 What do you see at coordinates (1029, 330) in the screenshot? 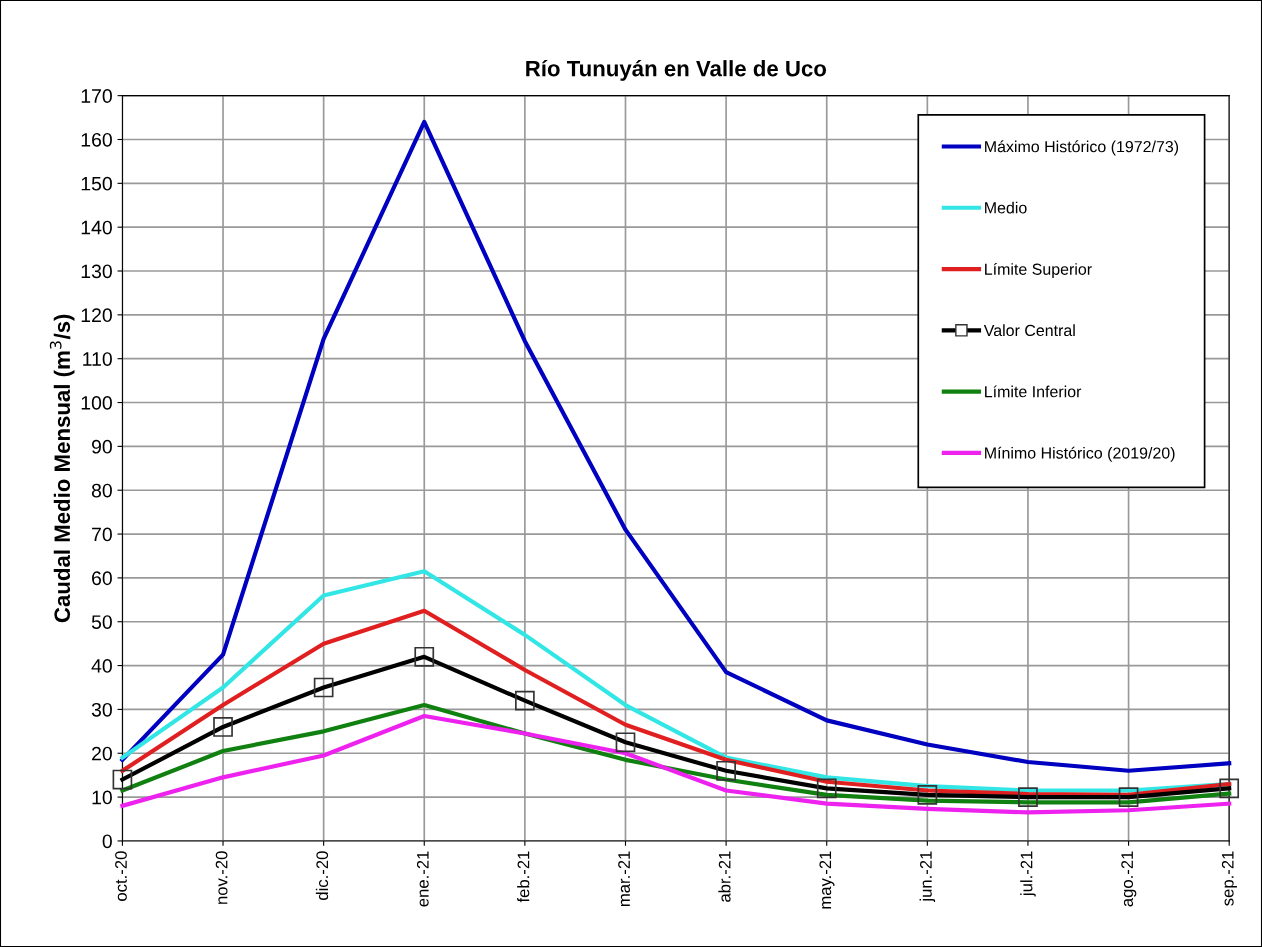
I see `legend-label: Valor Central` at bounding box center [1029, 330].